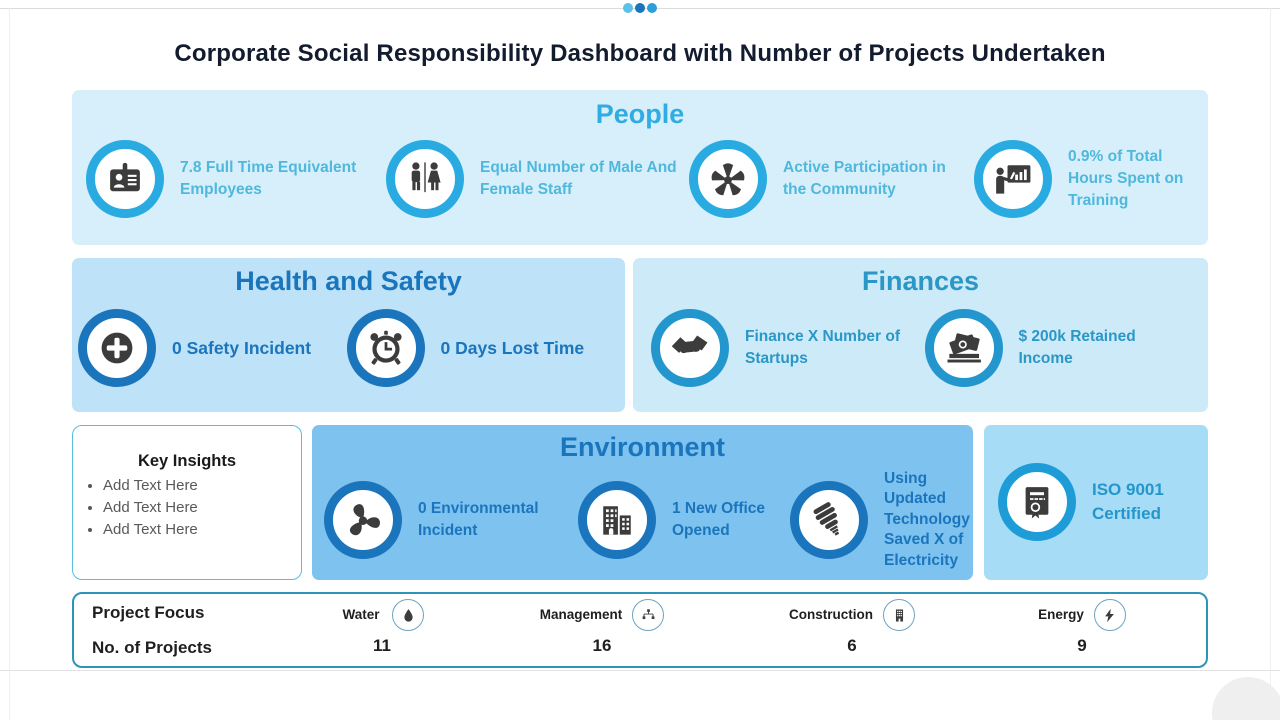 The height and width of the screenshot is (720, 1280). I want to click on env-item-label: 1 New Office Opened, so click(719, 520).